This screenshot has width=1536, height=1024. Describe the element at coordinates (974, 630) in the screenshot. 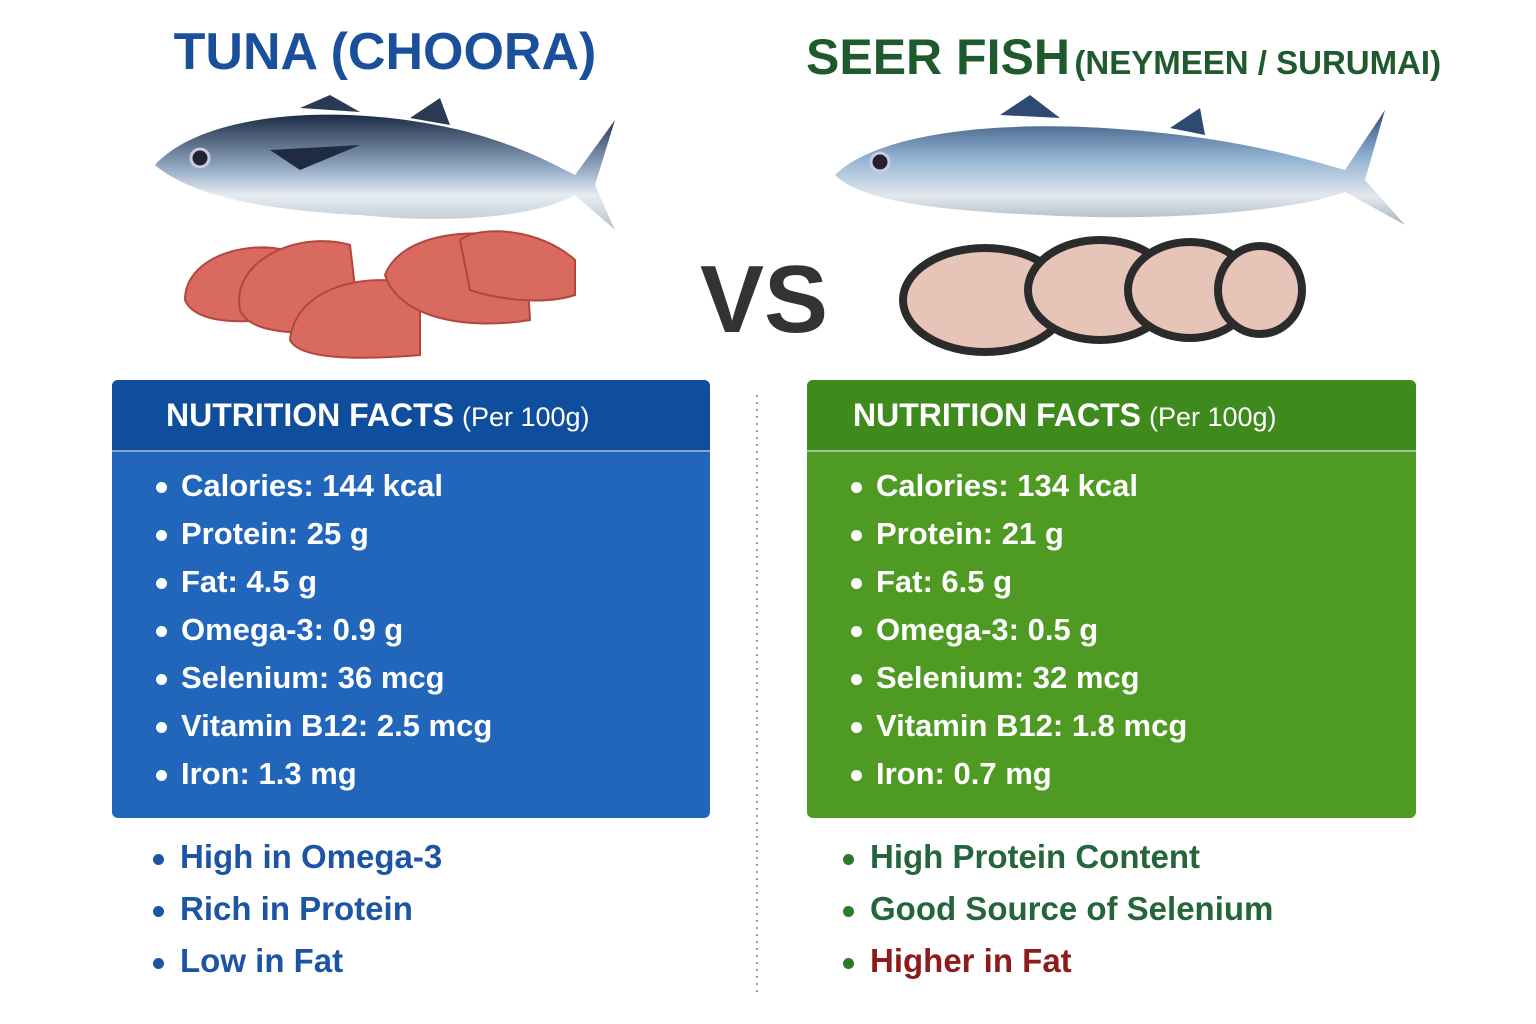

I see `fact-item: Omega-3: 0.5 g` at that location.